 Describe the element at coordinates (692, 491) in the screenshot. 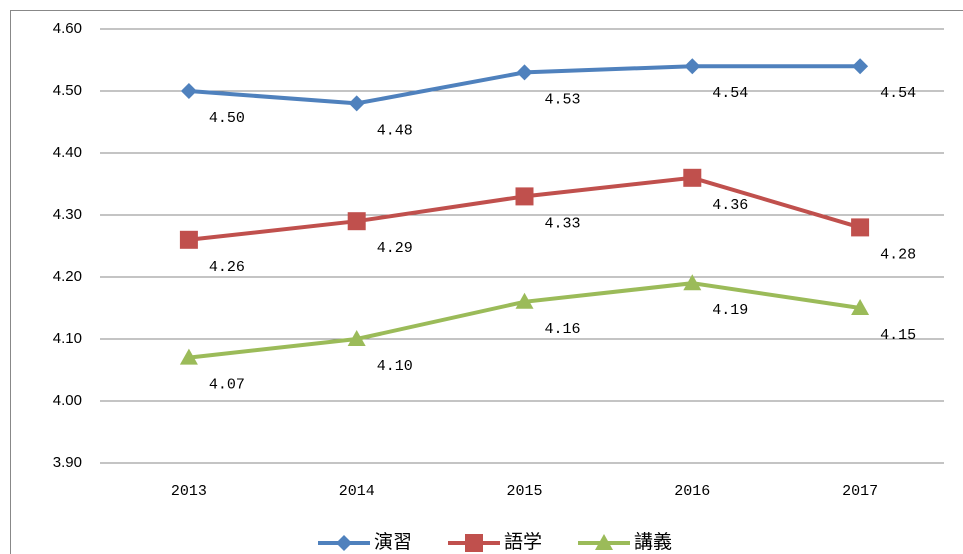

I see `x-tick-label: 2016` at that location.